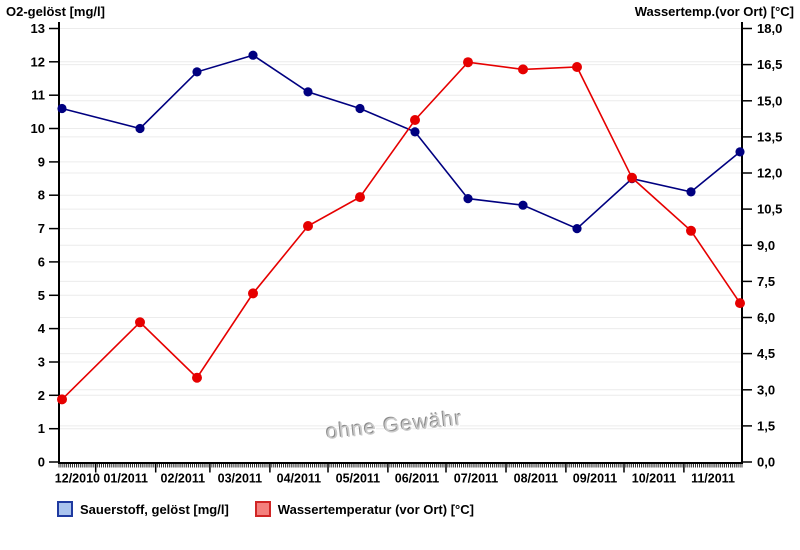 This screenshot has width=800, height=550. Describe the element at coordinates (41, 428) in the screenshot. I see `svg-text: 1` at that location.